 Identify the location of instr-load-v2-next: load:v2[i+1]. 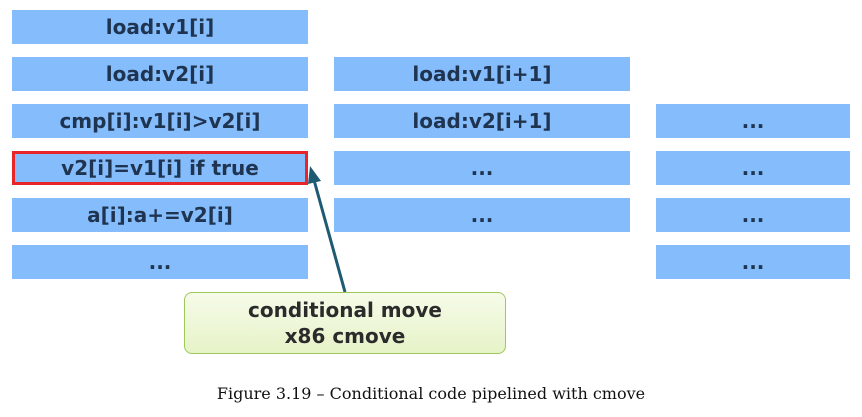
(482, 121).